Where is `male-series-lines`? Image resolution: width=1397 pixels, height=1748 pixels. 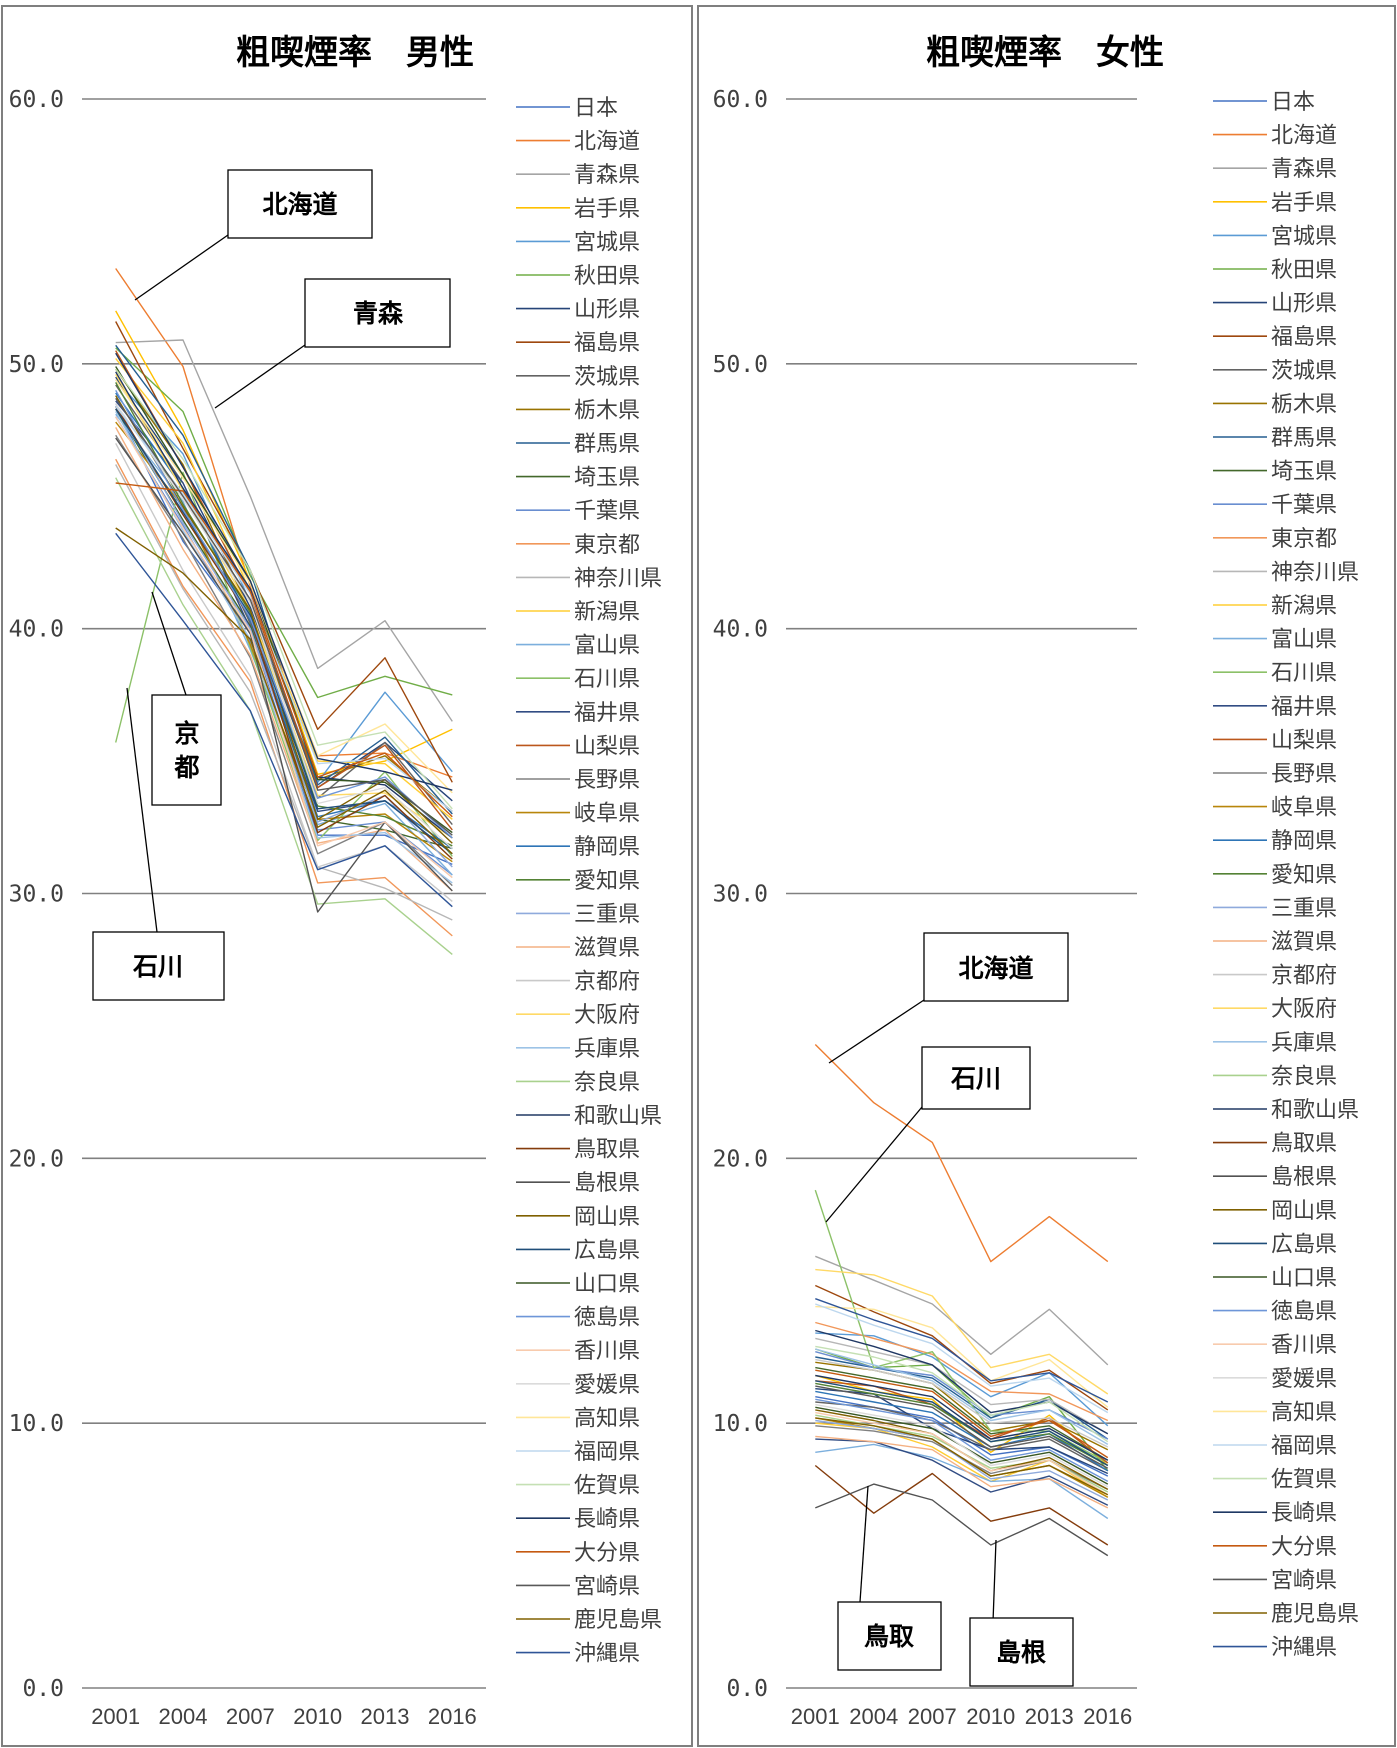 male-series-lines is located at coordinates (284, 611).